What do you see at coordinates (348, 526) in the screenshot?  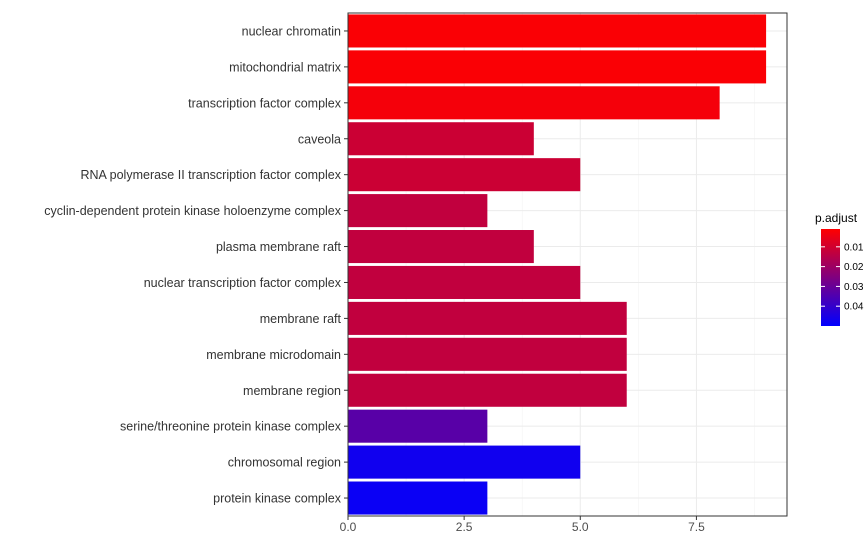 I see `x-tick-label: 0.0` at bounding box center [348, 526].